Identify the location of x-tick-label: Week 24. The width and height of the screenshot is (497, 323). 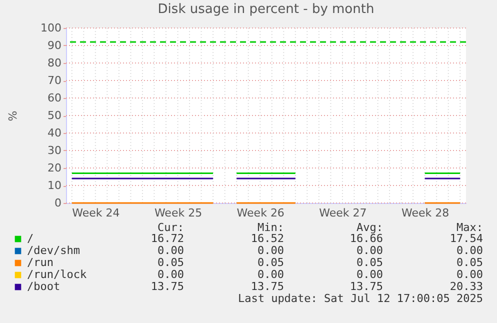
(96, 213).